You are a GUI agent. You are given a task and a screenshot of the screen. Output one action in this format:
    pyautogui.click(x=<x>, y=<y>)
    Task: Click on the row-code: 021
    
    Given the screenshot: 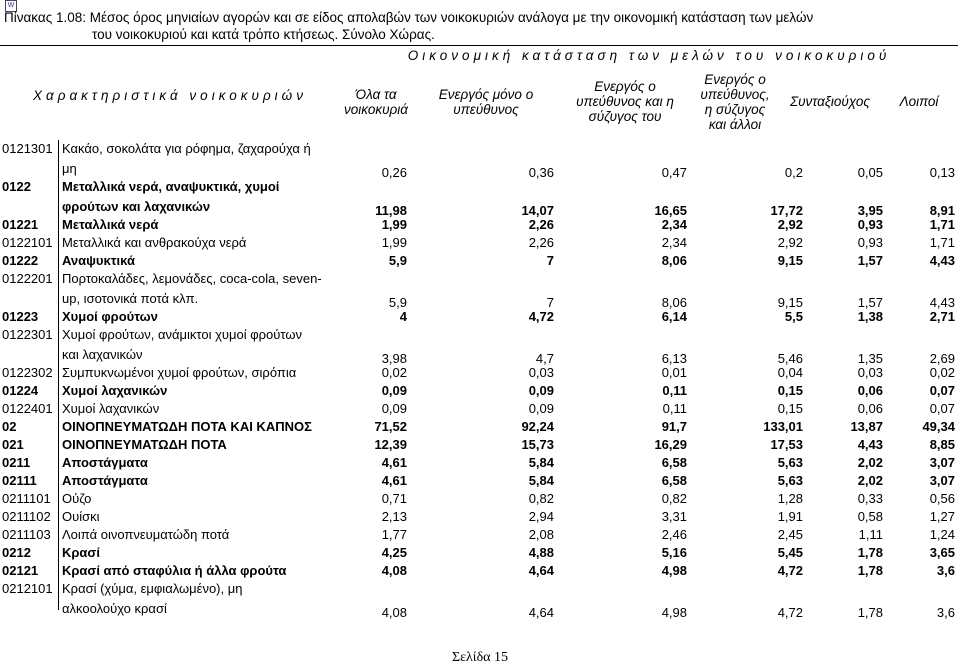 What is the action you would take?
    pyautogui.click(x=13, y=444)
    